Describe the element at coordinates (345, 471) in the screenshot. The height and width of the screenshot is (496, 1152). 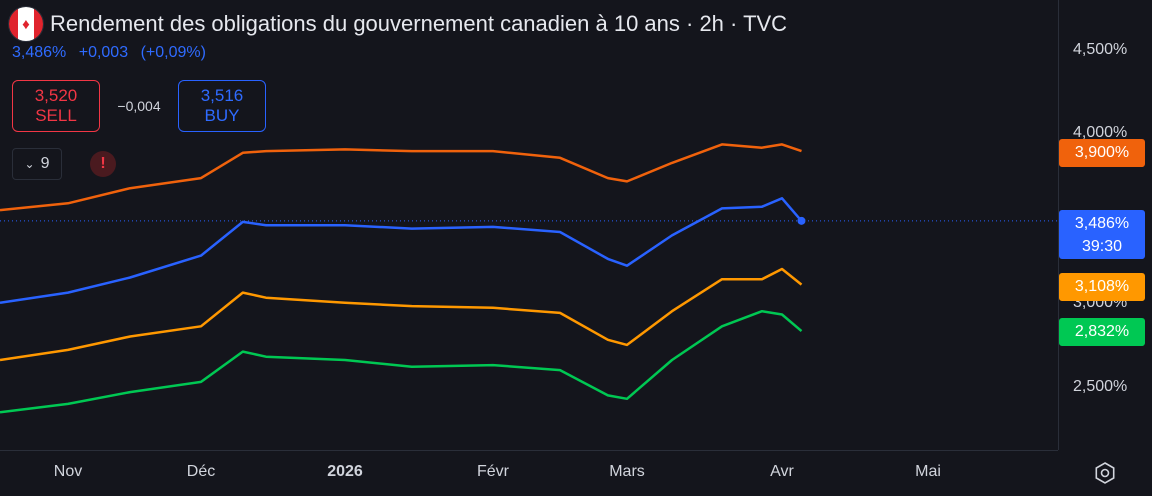
I see `time-tick-label: 2026` at that location.